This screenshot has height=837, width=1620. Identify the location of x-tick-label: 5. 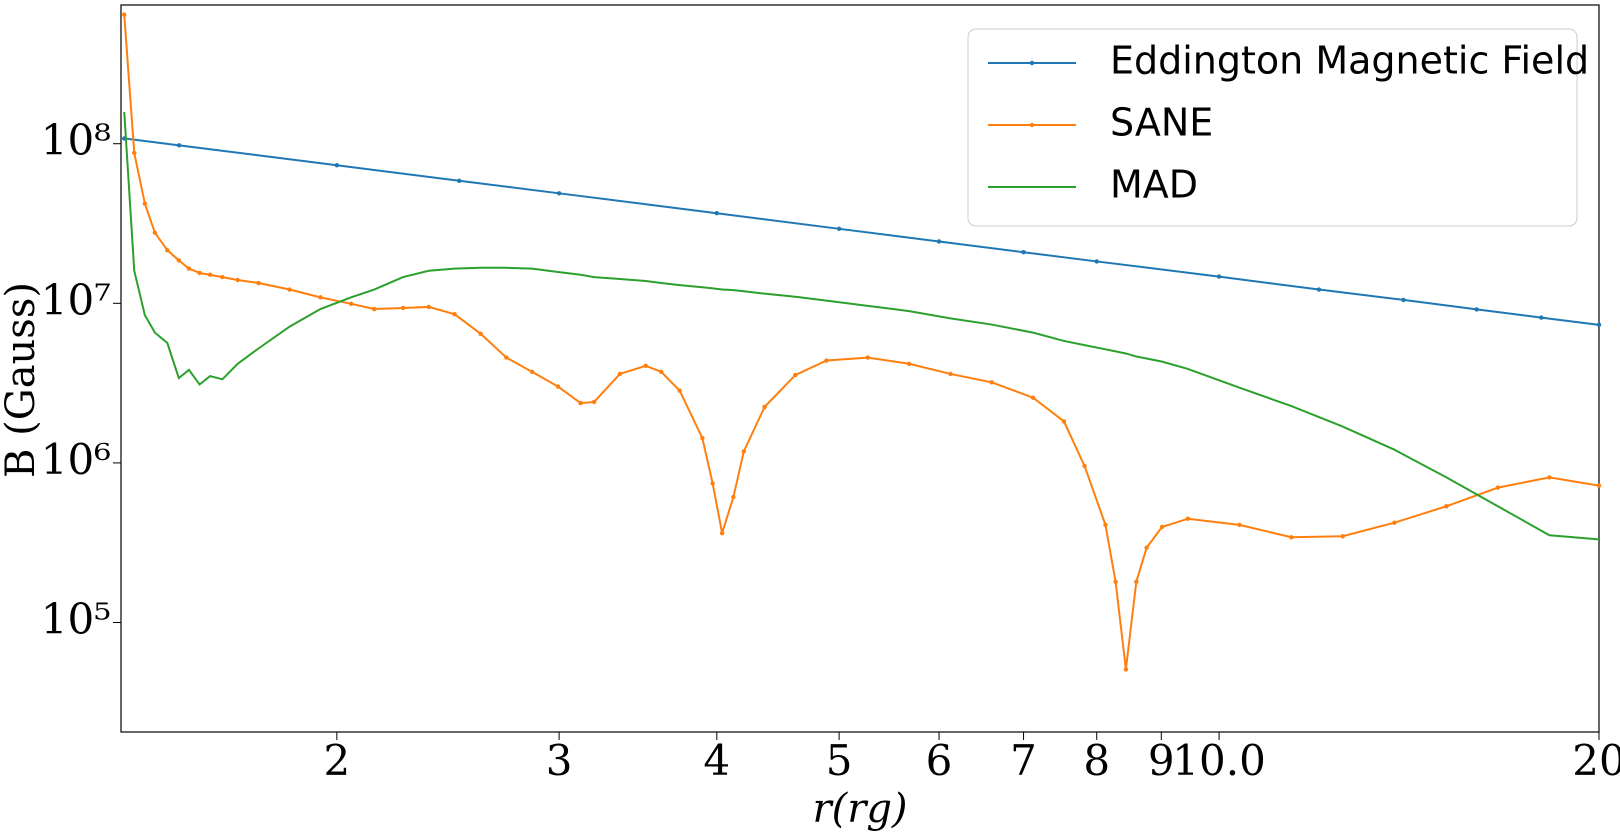
(839, 760).